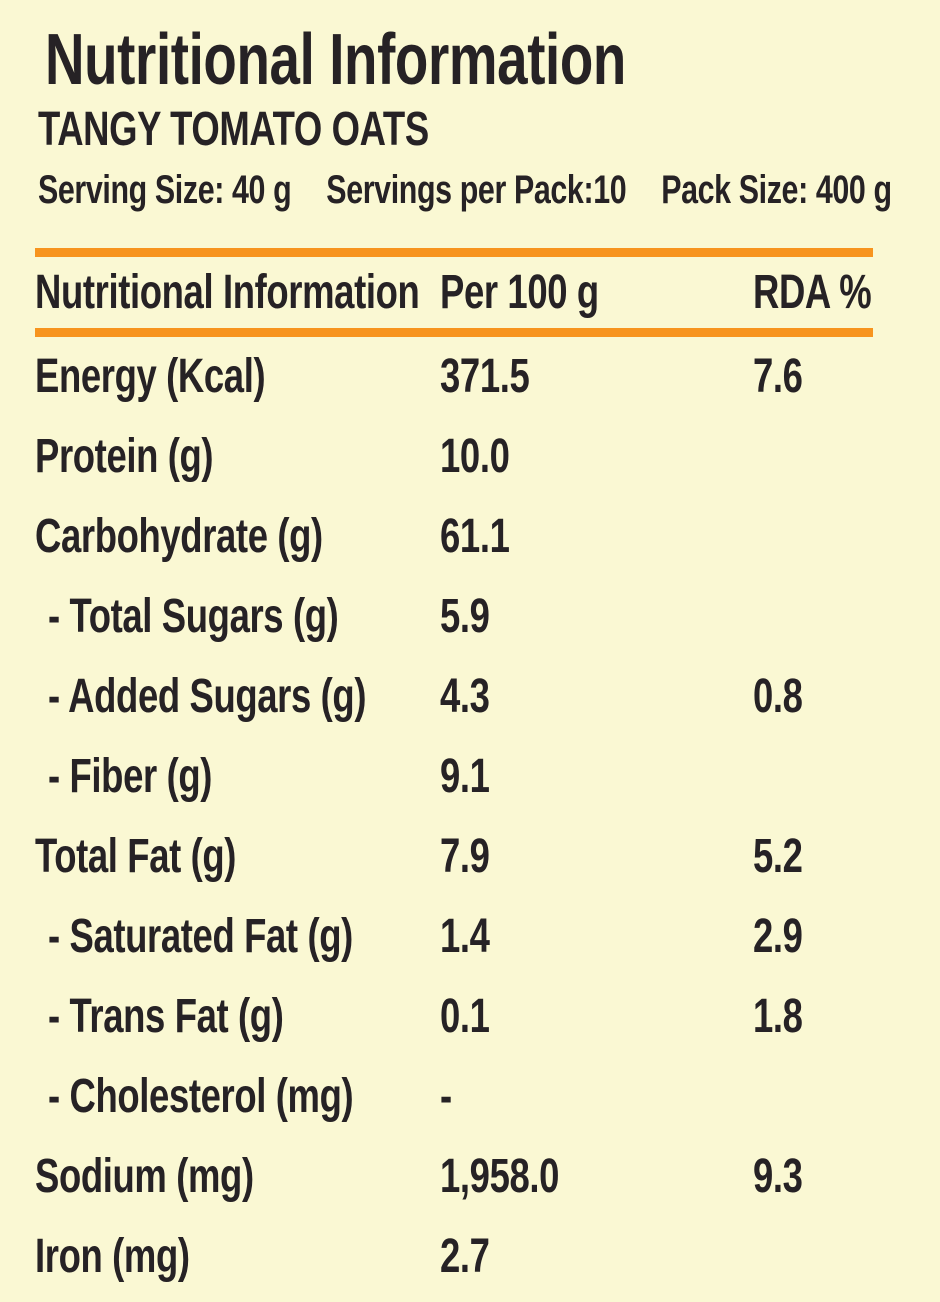 The image size is (940, 1302). I want to click on row-per-100g-value: 0.1, so click(465, 1016).